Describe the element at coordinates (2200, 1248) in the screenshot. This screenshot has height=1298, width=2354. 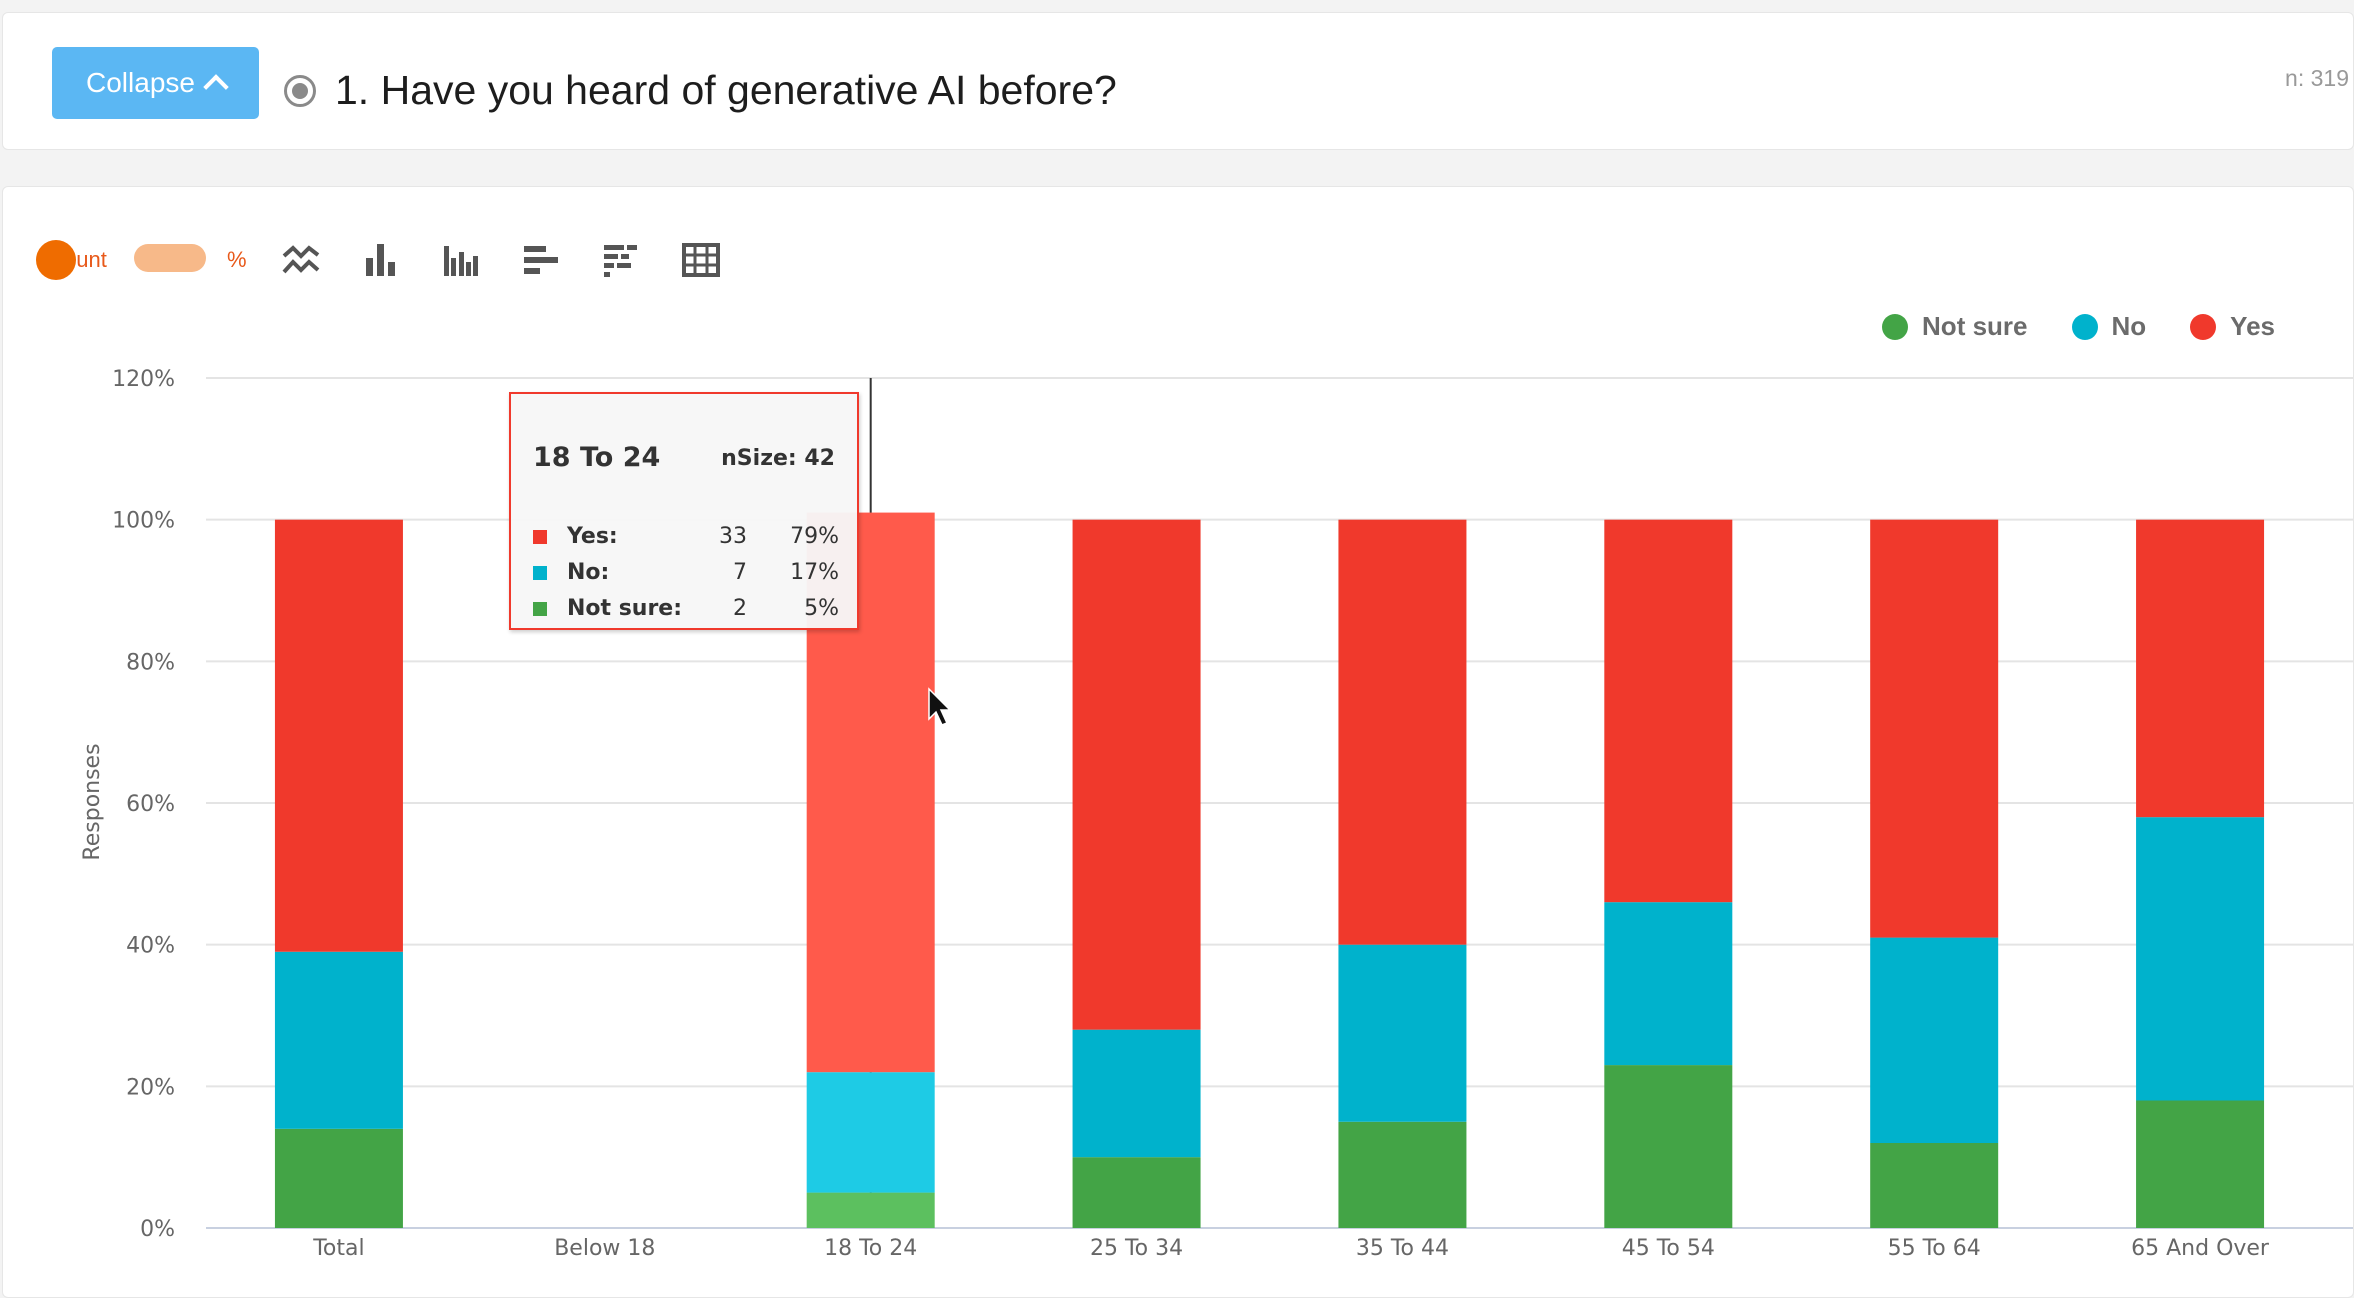
I see `x-tick-label: 65 And Over` at that location.